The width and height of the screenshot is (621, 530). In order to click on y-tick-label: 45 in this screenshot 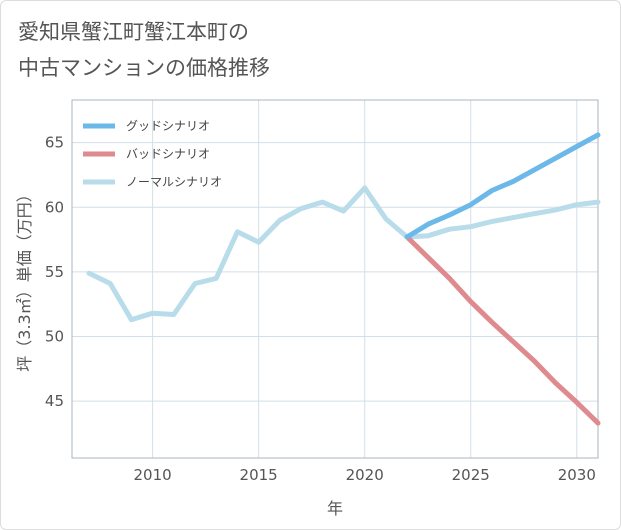, I will do `click(54, 401)`.